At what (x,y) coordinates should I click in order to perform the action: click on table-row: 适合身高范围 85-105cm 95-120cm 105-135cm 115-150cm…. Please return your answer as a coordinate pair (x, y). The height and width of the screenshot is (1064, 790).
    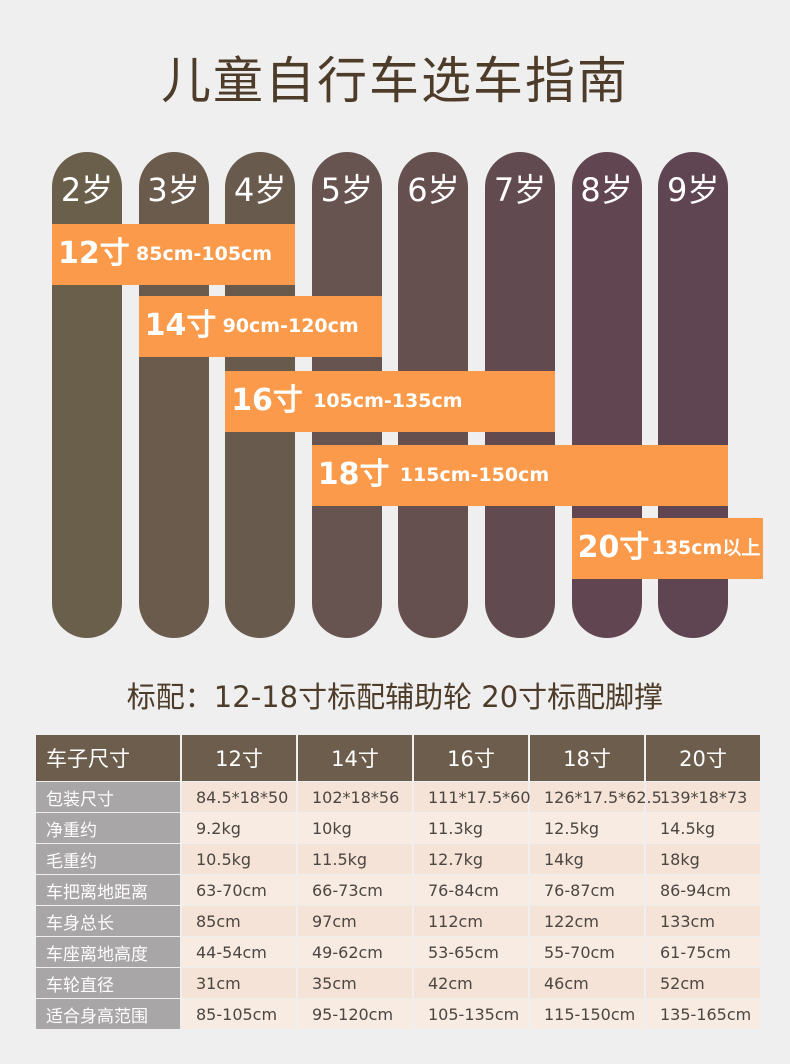
    Looking at the image, I should click on (398, 1013).